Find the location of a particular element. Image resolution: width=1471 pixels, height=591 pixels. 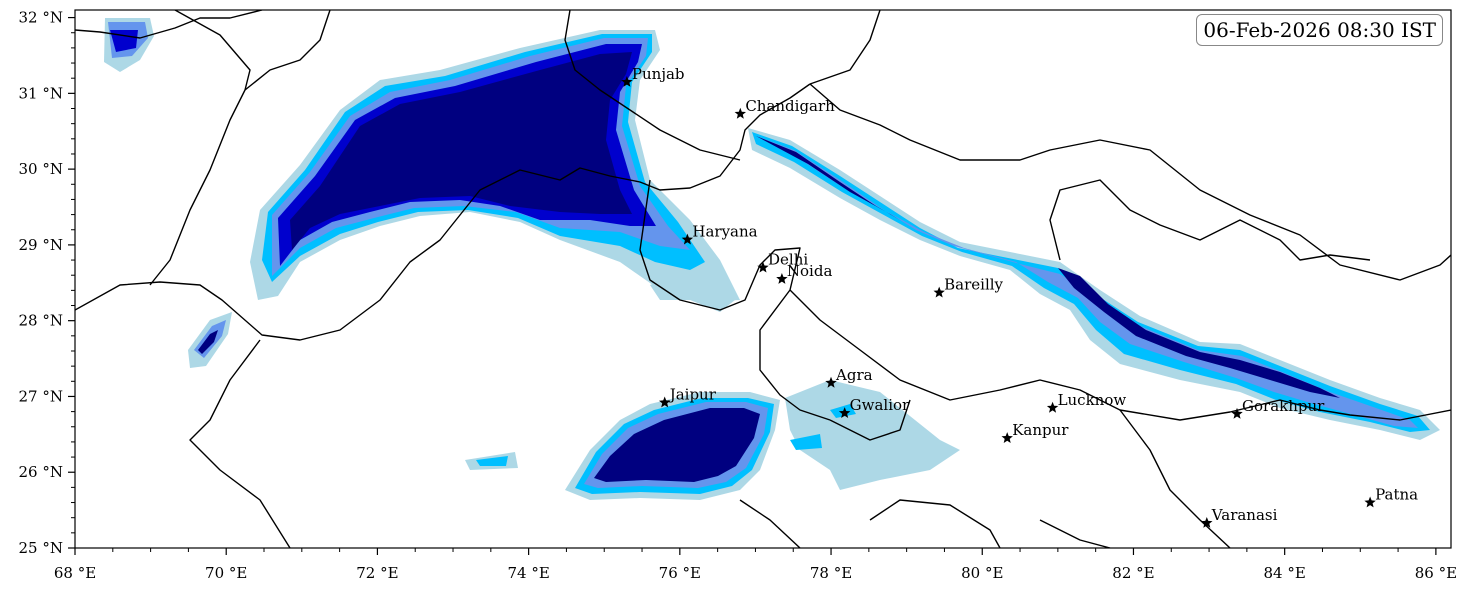

x-tick-label: 82 °E is located at coordinates (1133, 573).